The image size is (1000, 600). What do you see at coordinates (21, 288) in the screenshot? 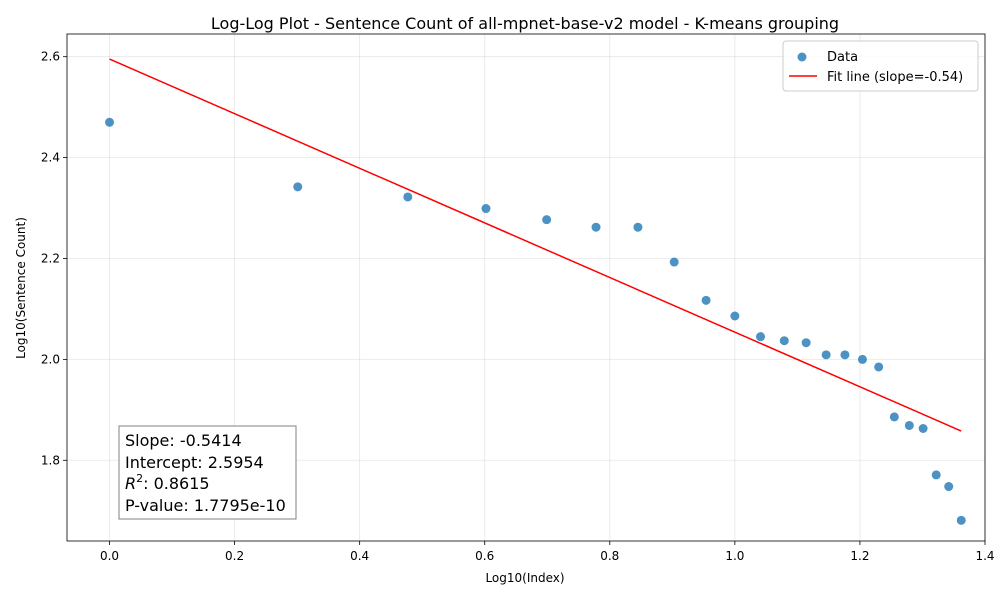
I see `y-axis-label: Log10(Sentence Count)` at bounding box center [21, 288].